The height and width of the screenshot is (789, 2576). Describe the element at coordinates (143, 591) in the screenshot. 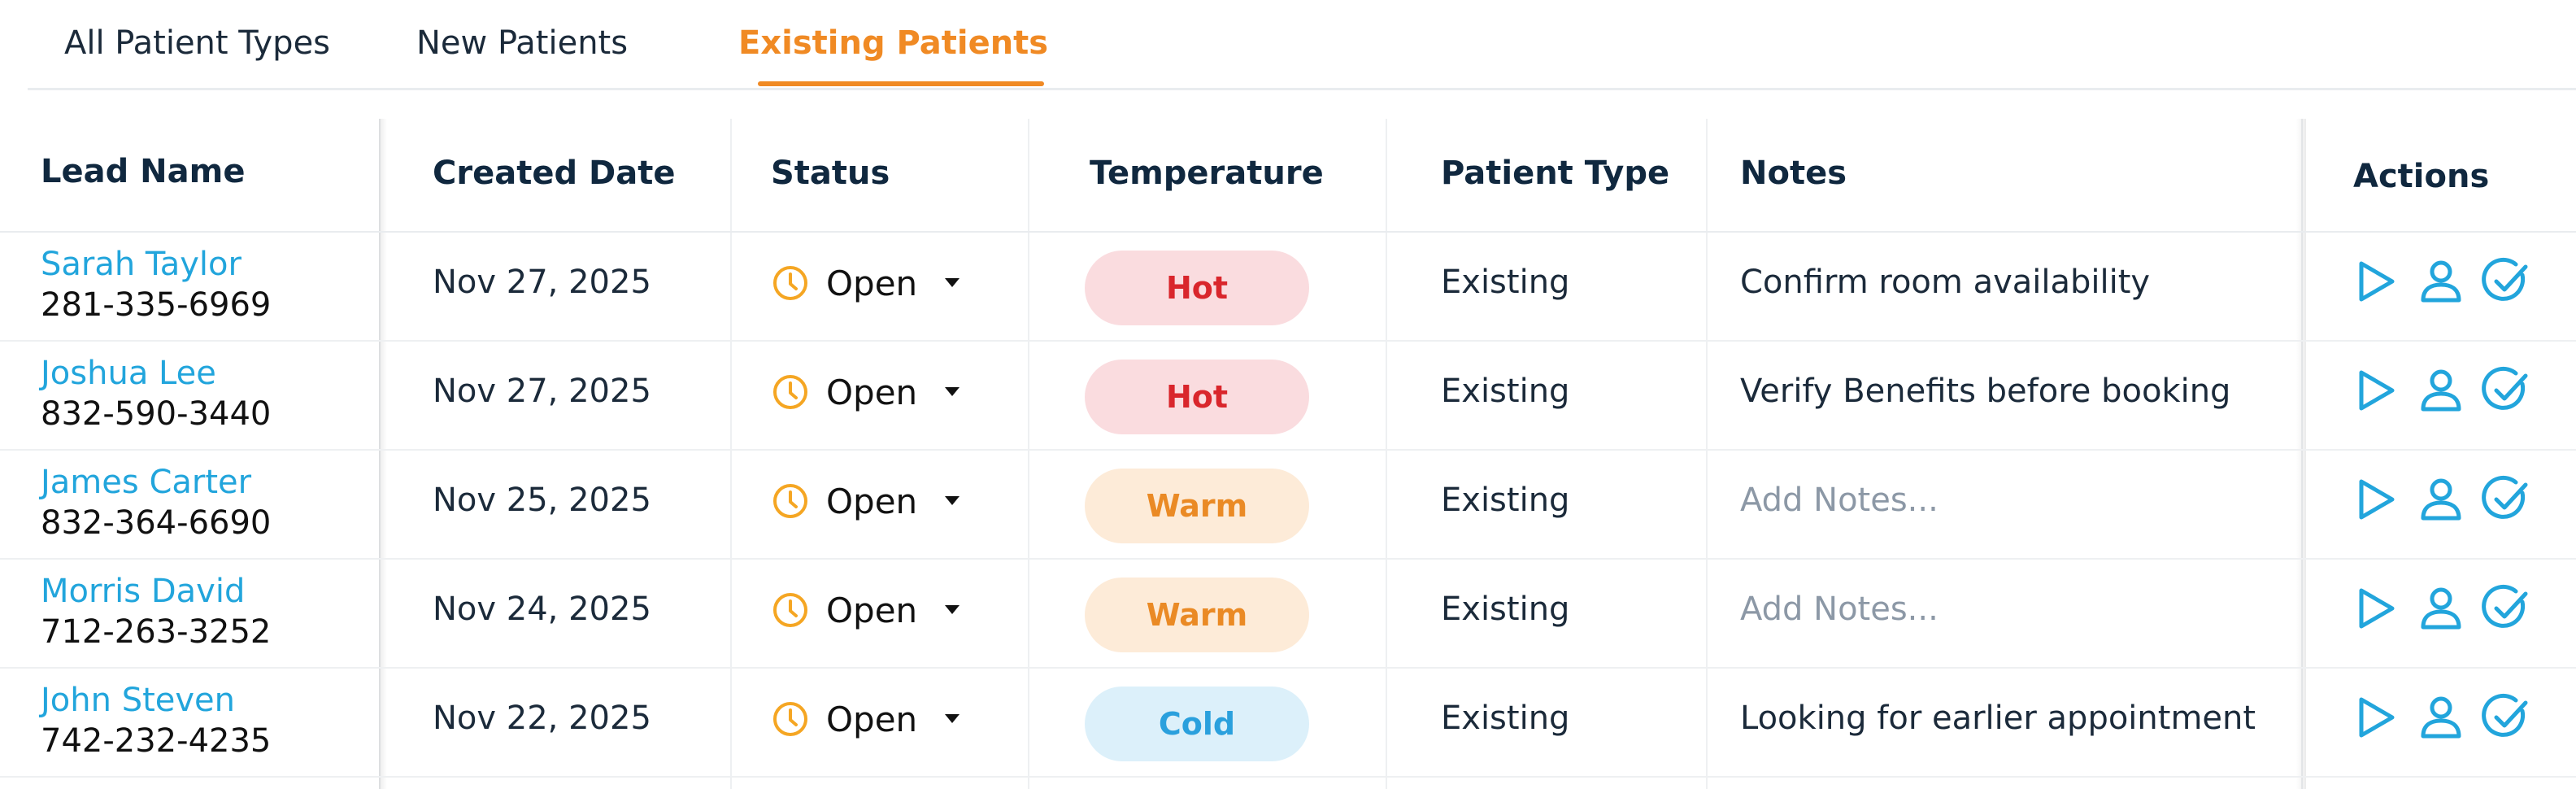

I see `lead-name-link: Morris David` at that location.